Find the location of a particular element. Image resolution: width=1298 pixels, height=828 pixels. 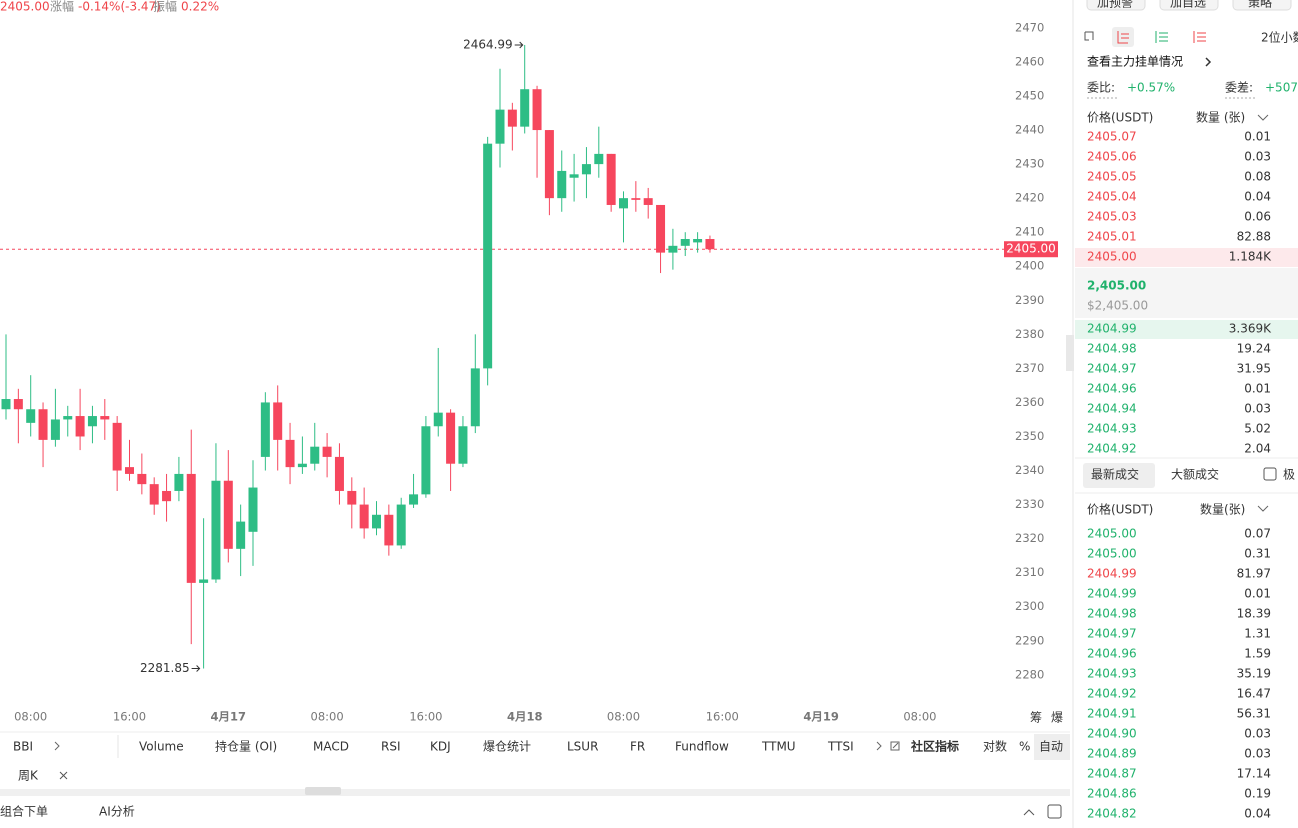

indicator-tab: Fundflow is located at coordinates (702, 747).